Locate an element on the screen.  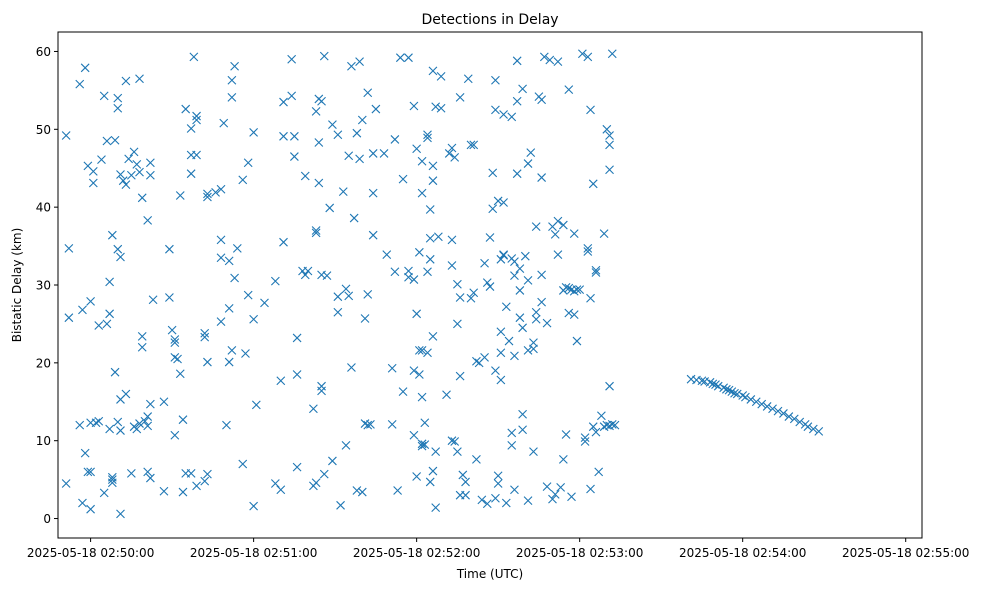
x-axis-label: Time (UTC) is located at coordinates (489, 574).